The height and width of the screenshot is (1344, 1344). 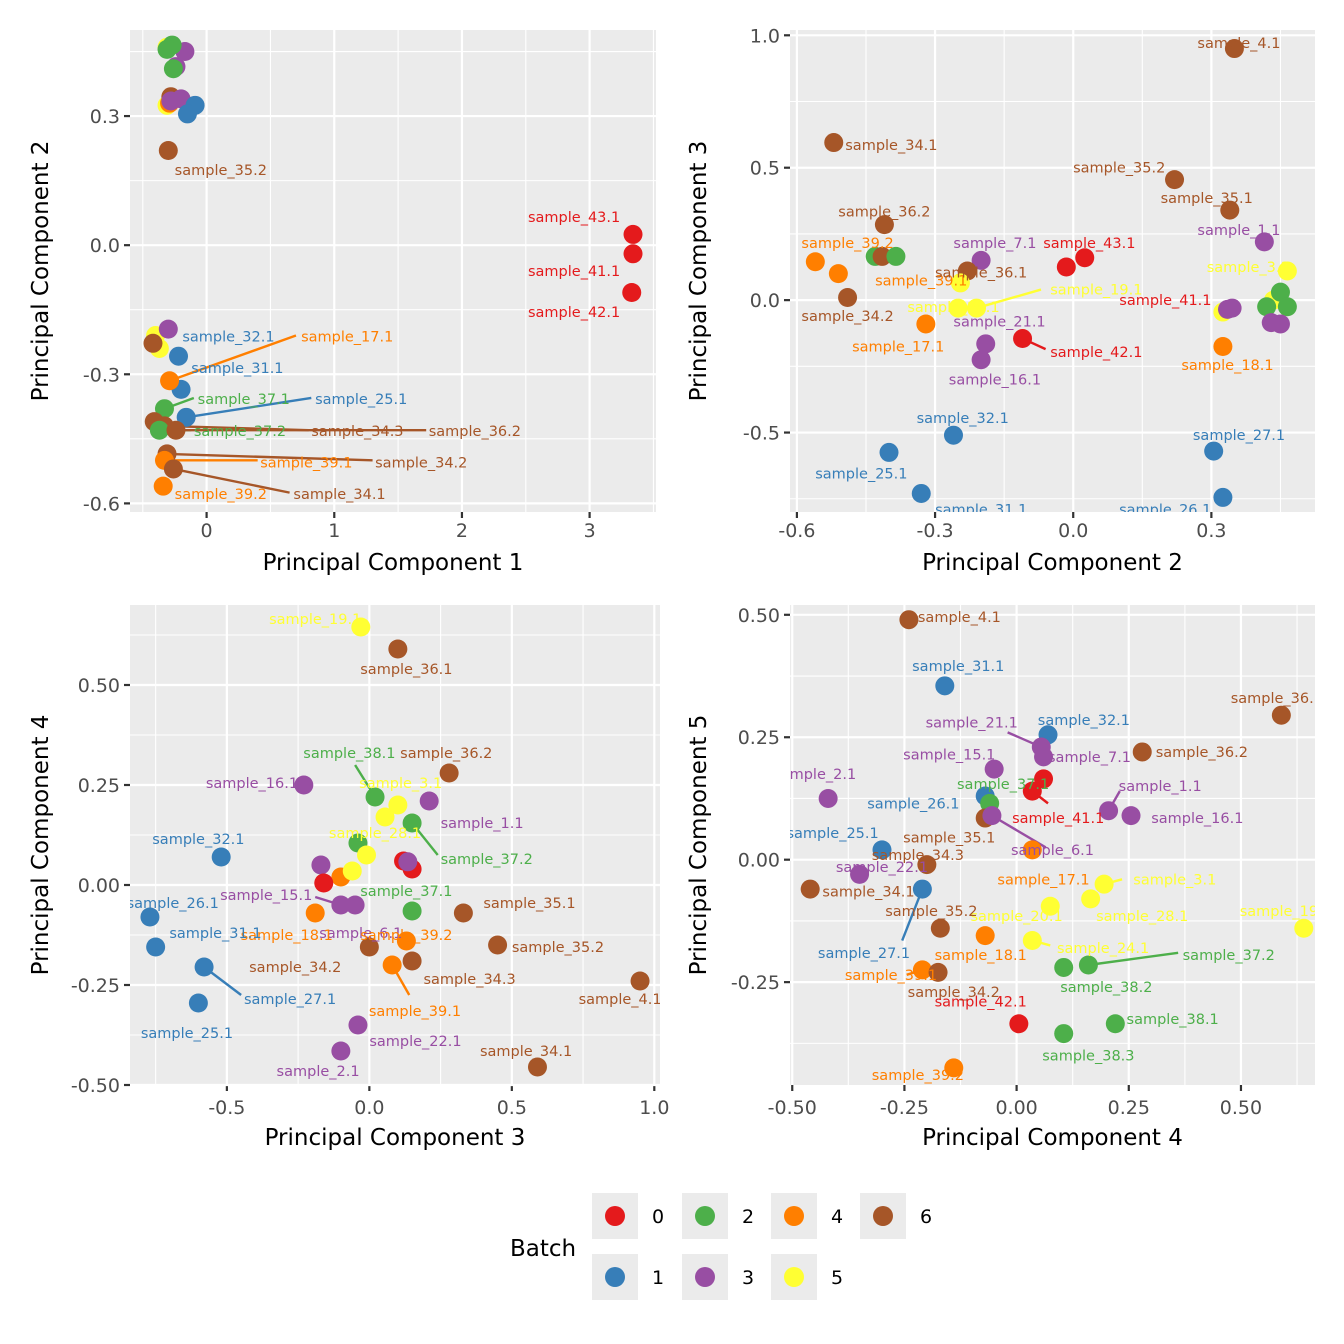 I want to click on legend-item-batch-5: 5, so click(x=807, y=1277).